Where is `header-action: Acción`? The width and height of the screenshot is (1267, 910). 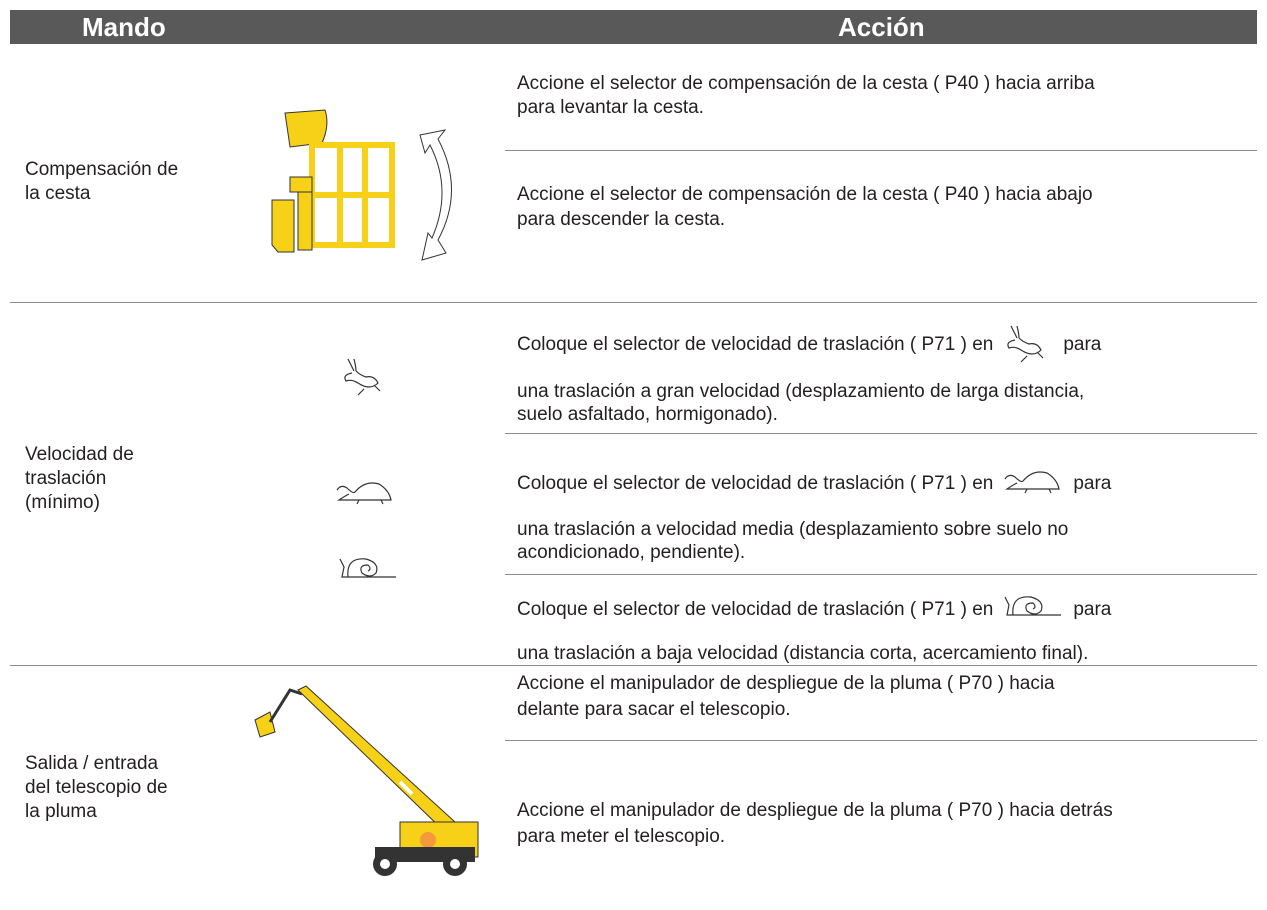
header-action: Acción is located at coordinates (881, 27).